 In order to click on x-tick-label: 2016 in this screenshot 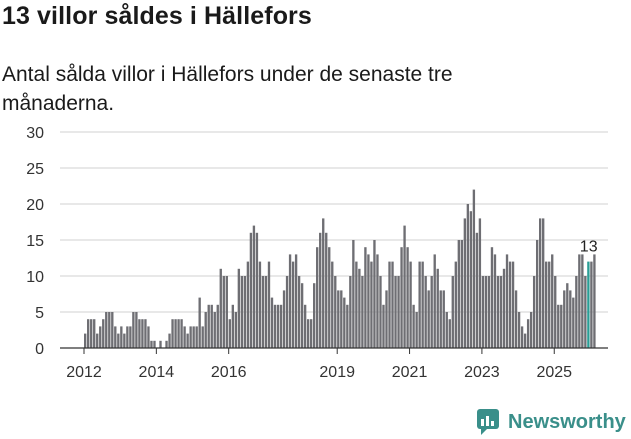, I will do `click(229, 372)`.